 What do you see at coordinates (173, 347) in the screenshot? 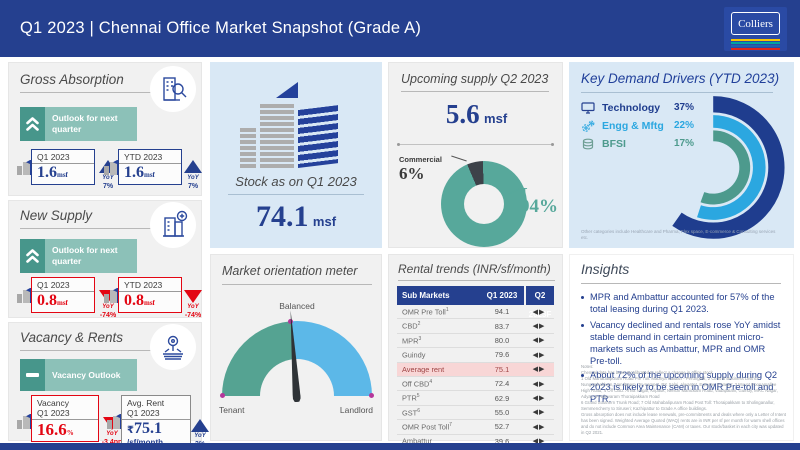
I see `map-pin-icon` at bounding box center [173, 347].